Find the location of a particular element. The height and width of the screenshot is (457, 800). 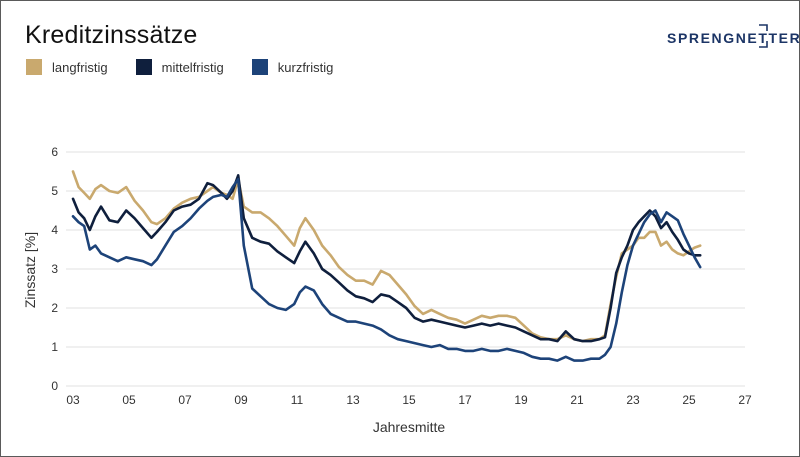

legend-item-langfristig: langfristig is located at coordinates (67, 67).